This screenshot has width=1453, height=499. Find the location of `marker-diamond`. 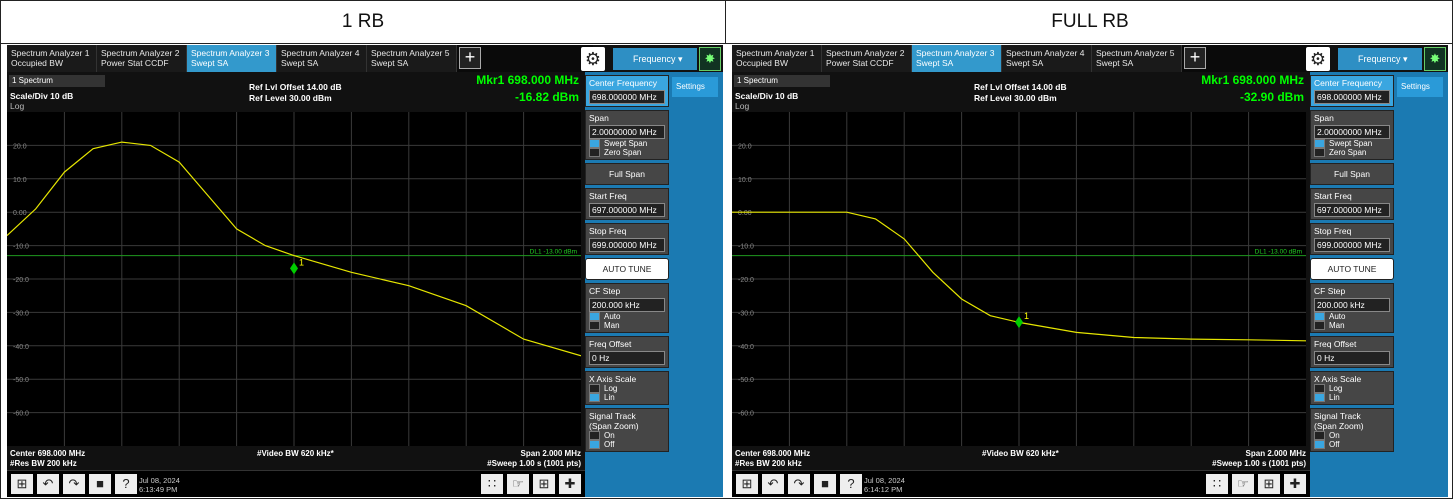

marker-diamond is located at coordinates (294, 268).